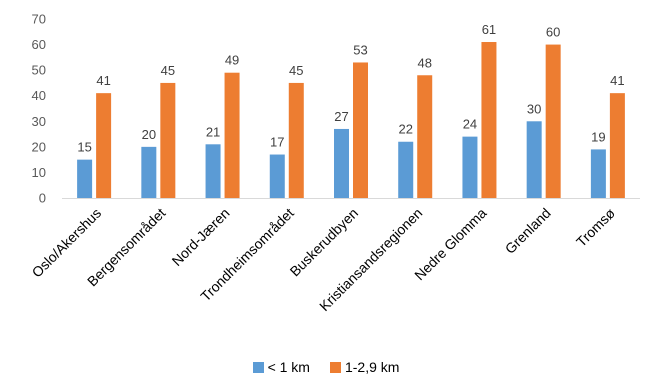 The image size is (652, 382). Describe the element at coordinates (341, 116) in the screenshot. I see `data-label-series-1: 27` at that location.